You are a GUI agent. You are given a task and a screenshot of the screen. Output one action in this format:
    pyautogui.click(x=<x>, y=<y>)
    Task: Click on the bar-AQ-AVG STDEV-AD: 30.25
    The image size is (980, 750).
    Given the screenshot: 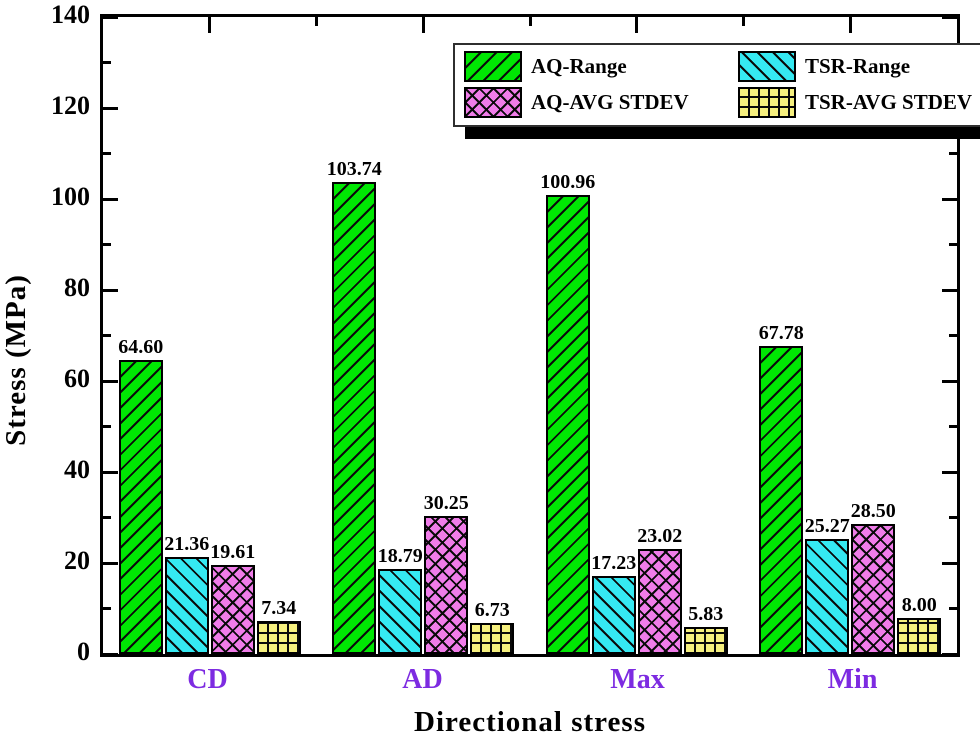 What is the action you would take?
    pyautogui.click(x=446, y=573)
    